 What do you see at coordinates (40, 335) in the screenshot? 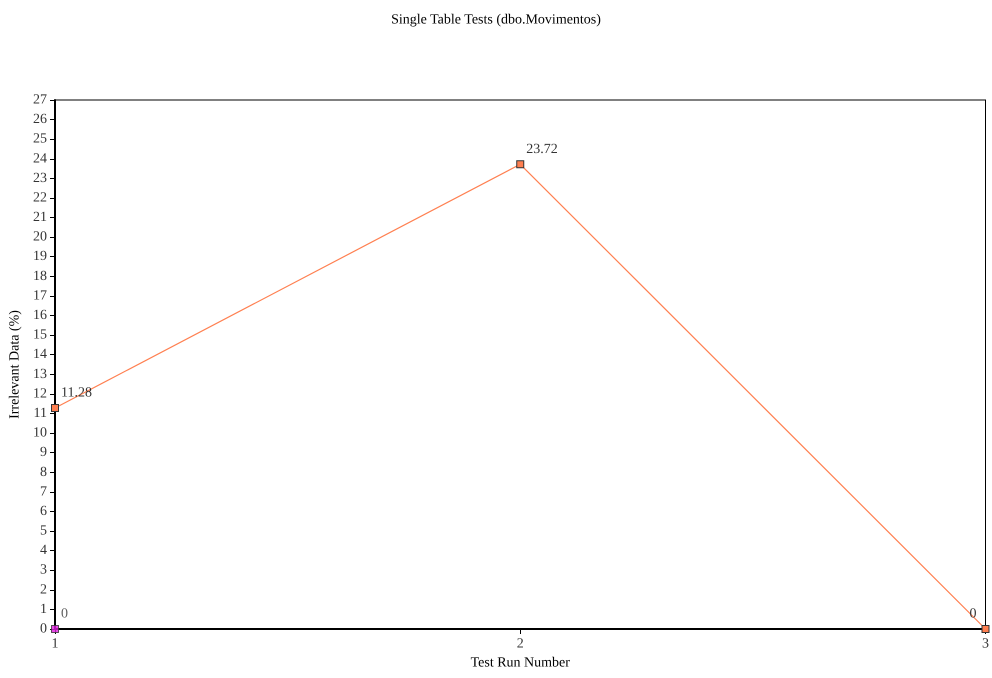
I see `y-tick-label: 15` at bounding box center [40, 335].